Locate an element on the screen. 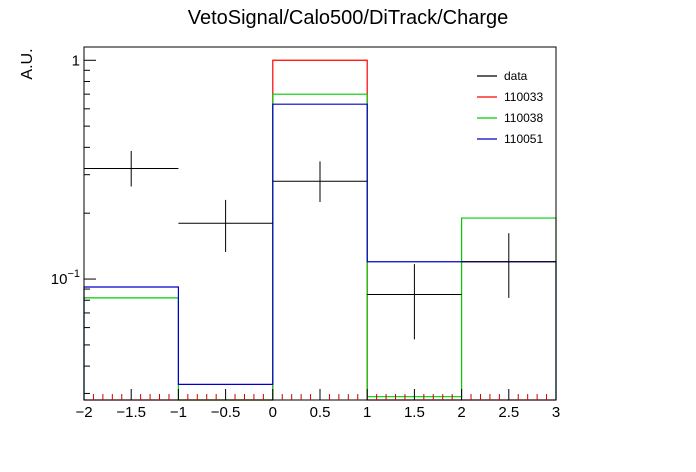 The image size is (696, 472). x-tick-label: −2 is located at coordinates (83, 412).